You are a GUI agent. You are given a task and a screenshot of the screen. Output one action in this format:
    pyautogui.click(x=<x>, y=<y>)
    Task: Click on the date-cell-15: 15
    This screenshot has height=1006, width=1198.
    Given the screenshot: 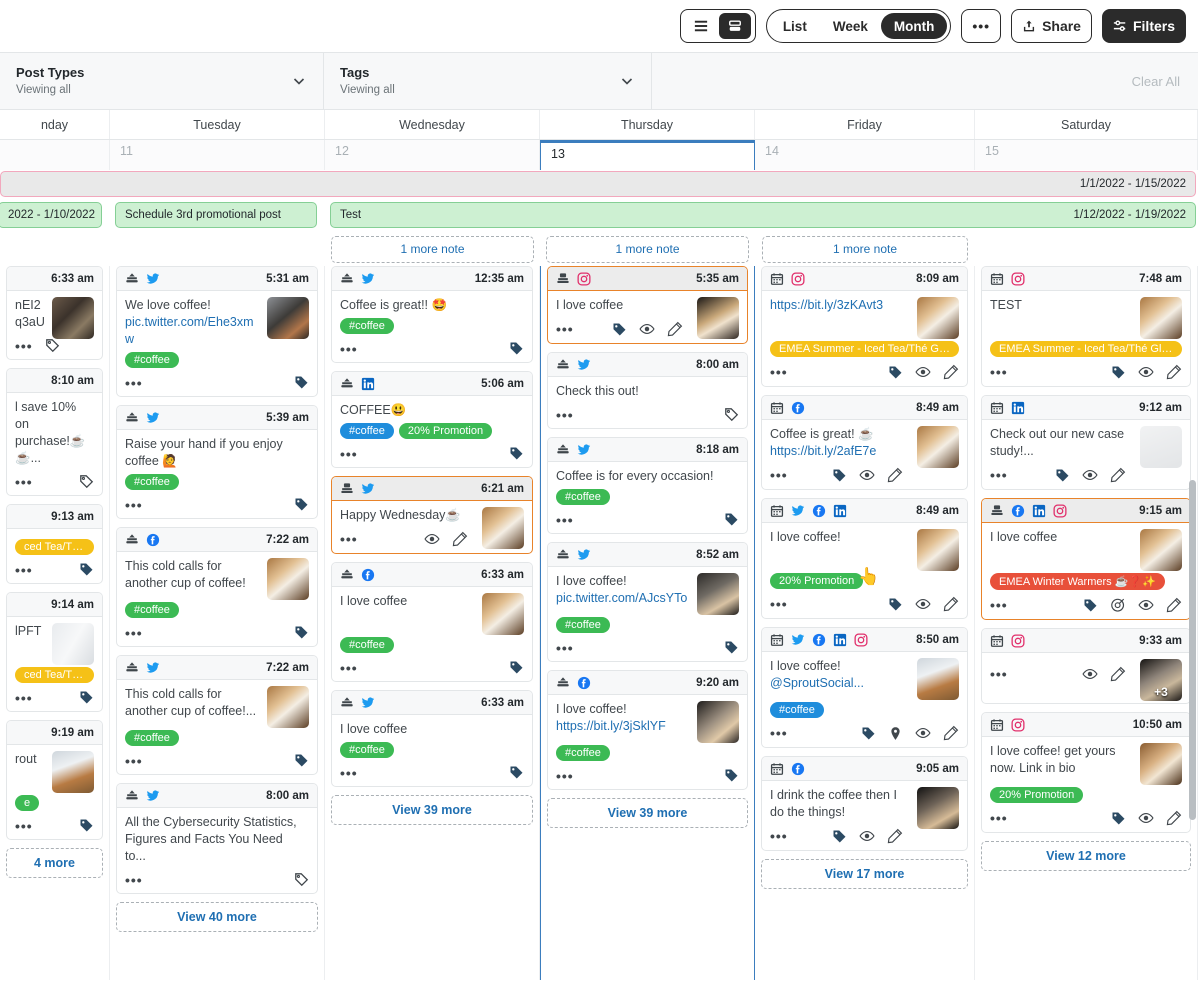 What is the action you would take?
    pyautogui.click(x=1086, y=155)
    